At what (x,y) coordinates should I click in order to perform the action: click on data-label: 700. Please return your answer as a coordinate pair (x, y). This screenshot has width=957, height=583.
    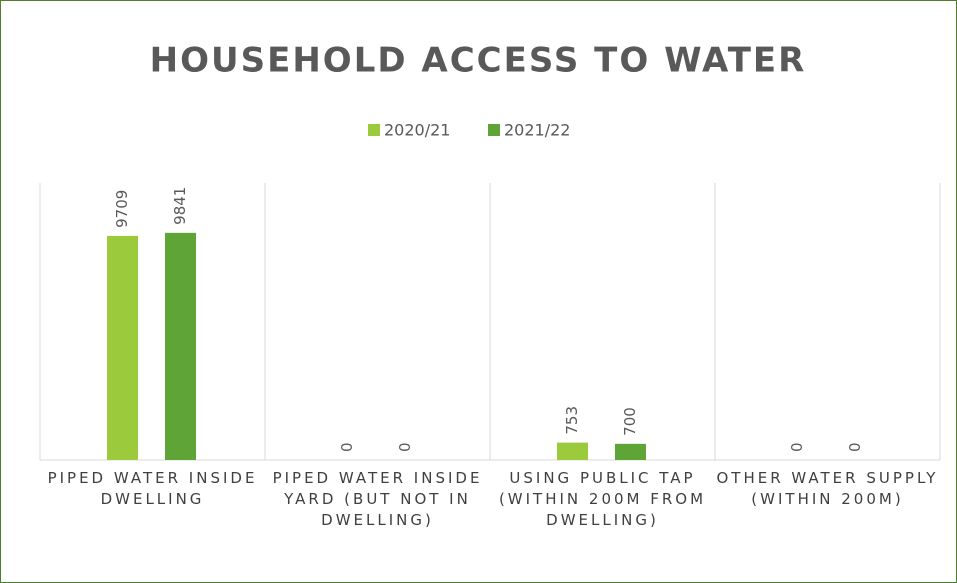
    Looking at the image, I should click on (630, 421).